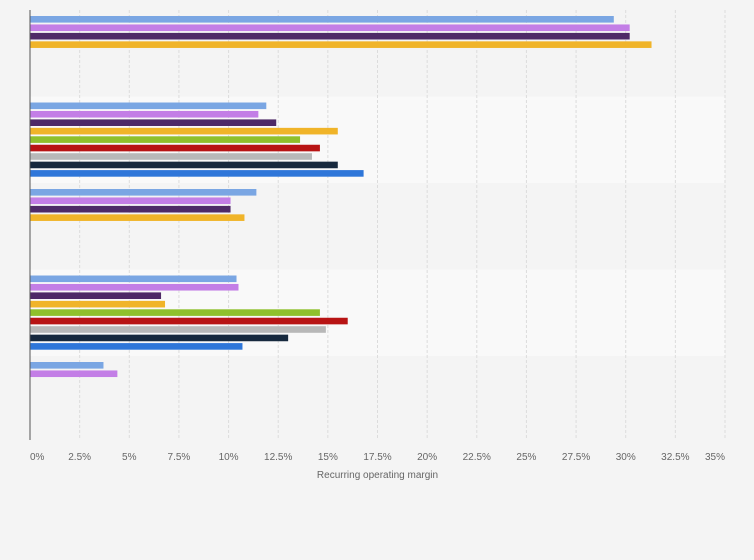 This screenshot has width=754, height=560. I want to click on x-tick-label: 0%, so click(37, 457).